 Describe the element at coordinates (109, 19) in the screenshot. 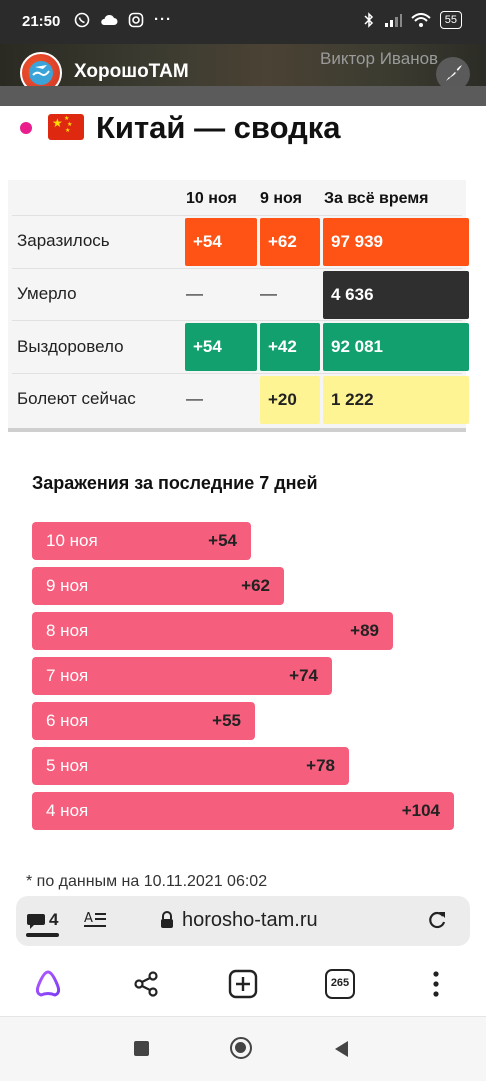

I see `cloud-icon` at that location.